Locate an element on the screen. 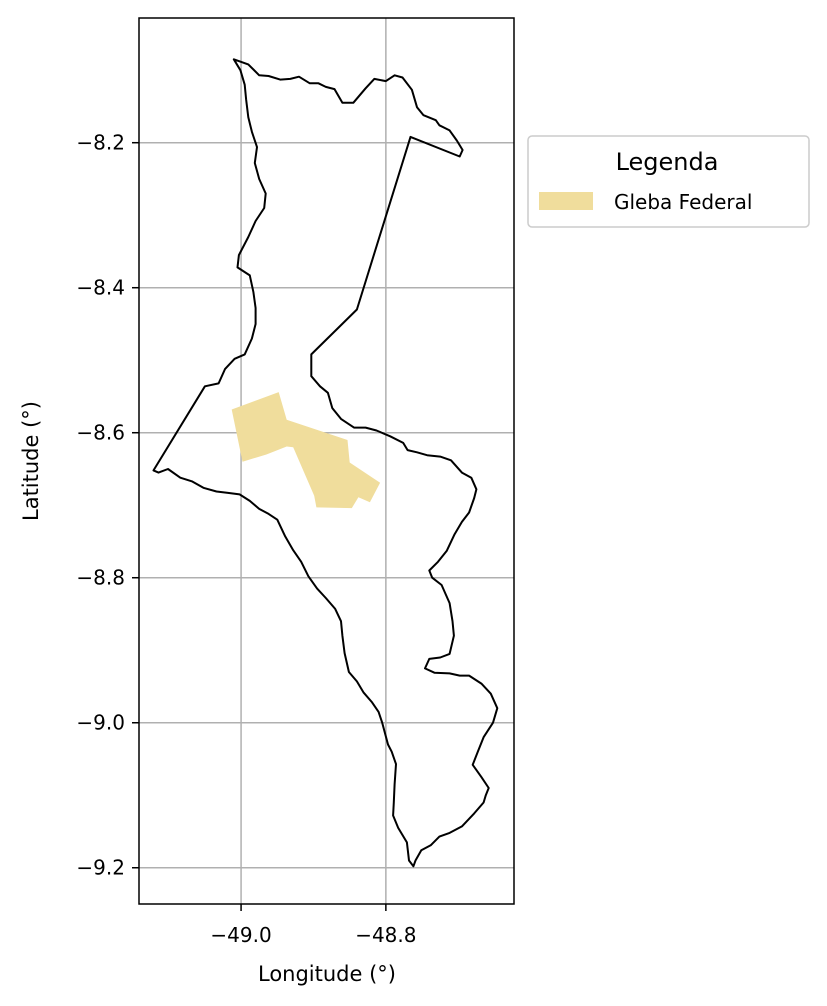  y-tick-label: −9.0 is located at coordinates (100, 723).